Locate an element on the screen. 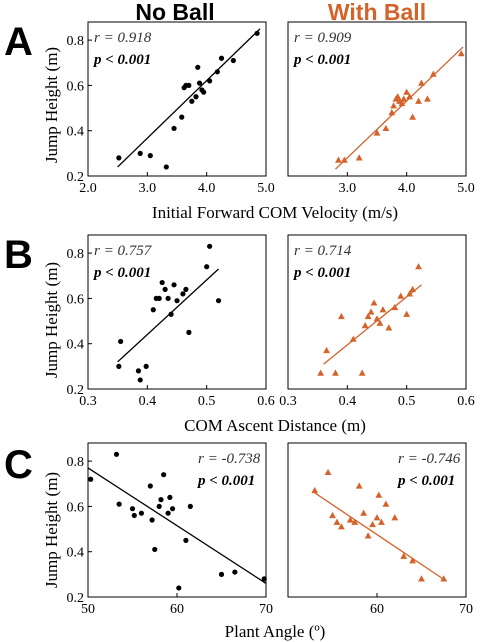 This screenshot has height=642, width=484. column-title-no-ball: No Ball is located at coordinates (174, 12).